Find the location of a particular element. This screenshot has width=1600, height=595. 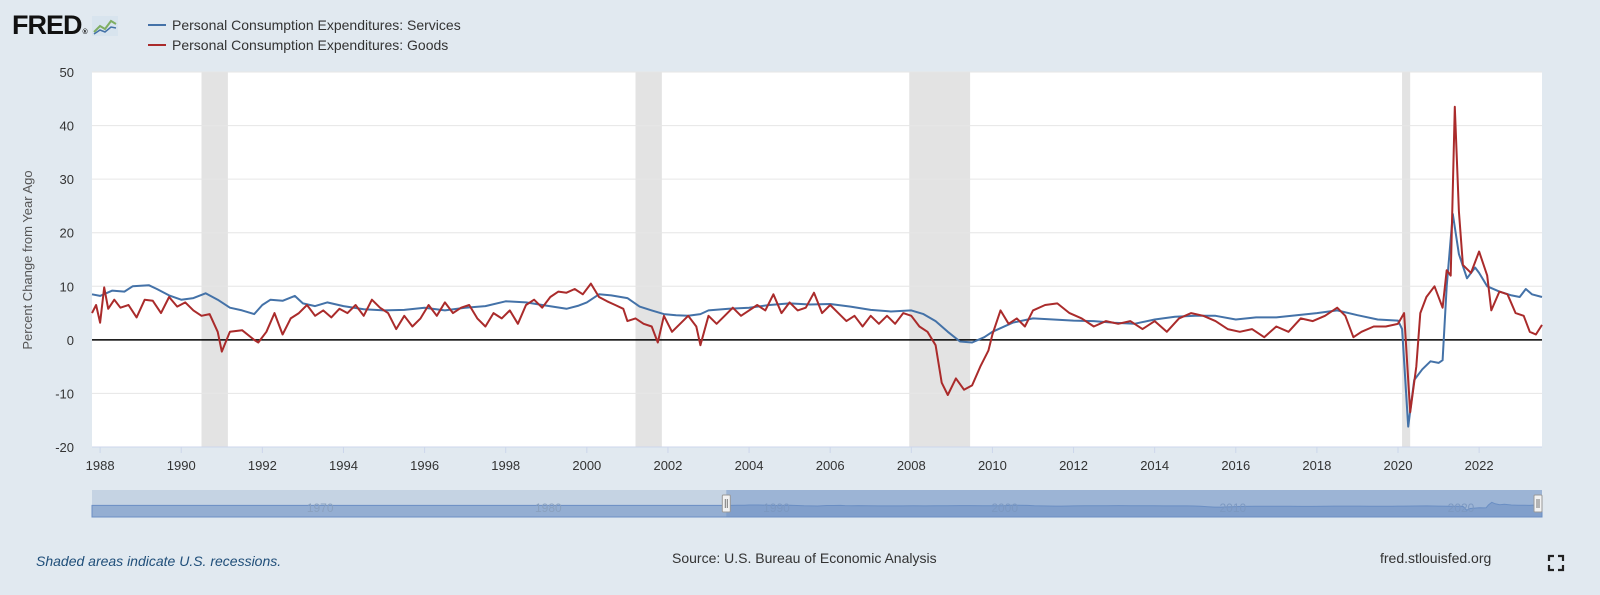

navigator-tick-label: 1990 is located at coordinates (776, 508).